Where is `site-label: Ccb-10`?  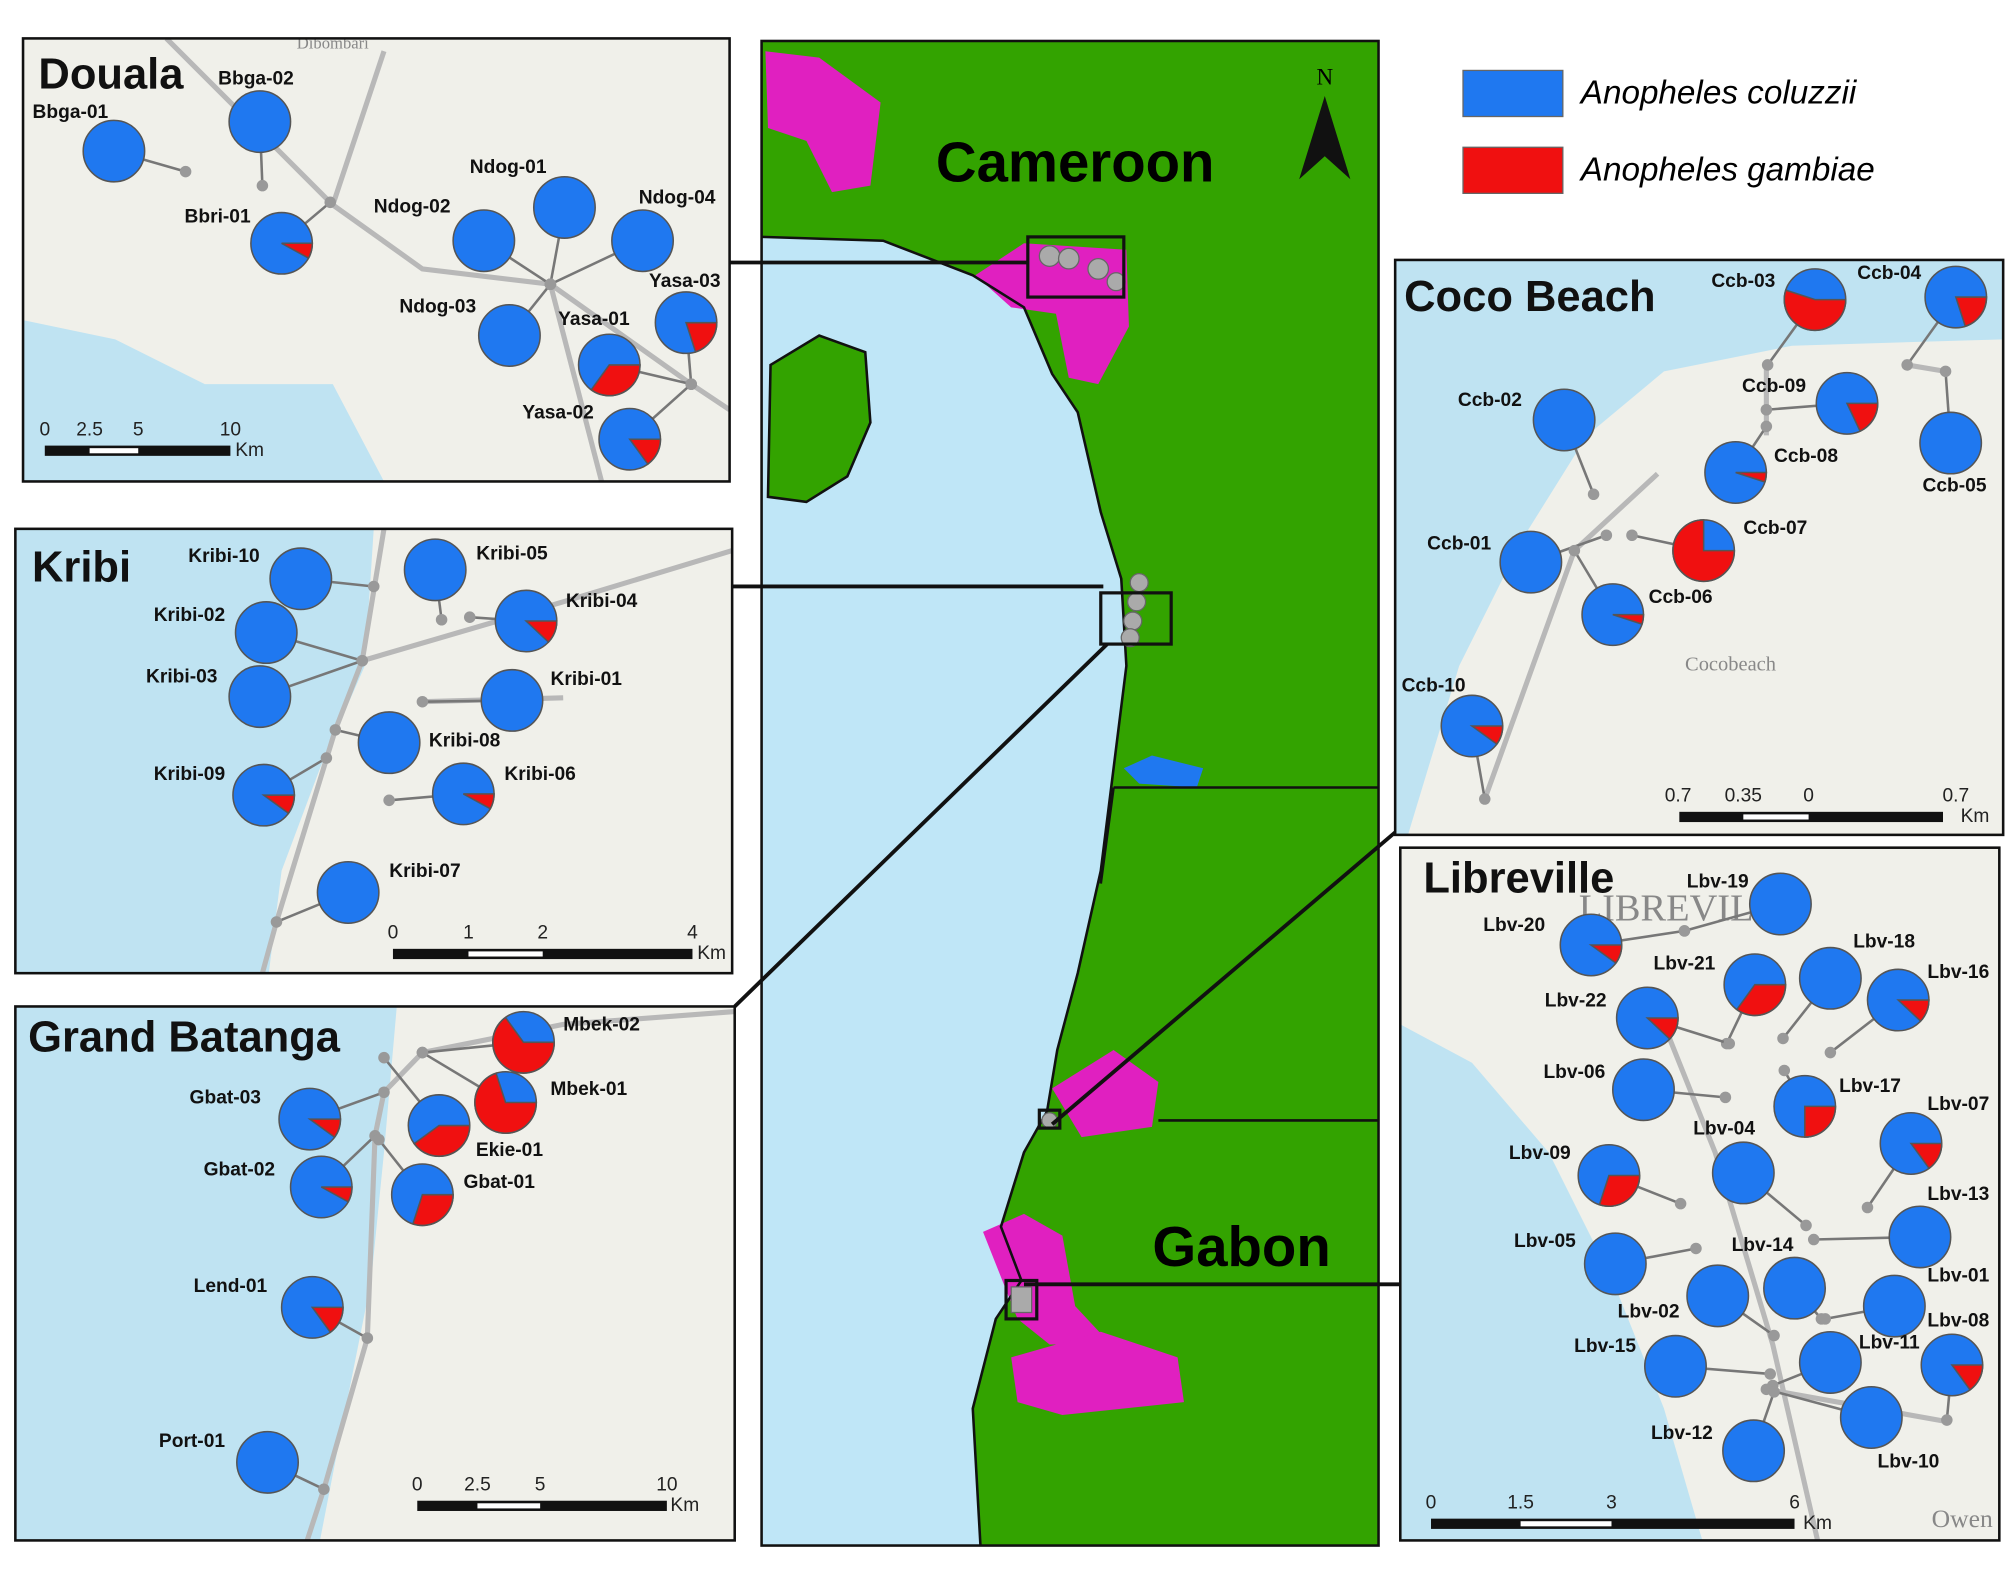 site-label: Ccb-10 is located at coordinates (1434, 685).